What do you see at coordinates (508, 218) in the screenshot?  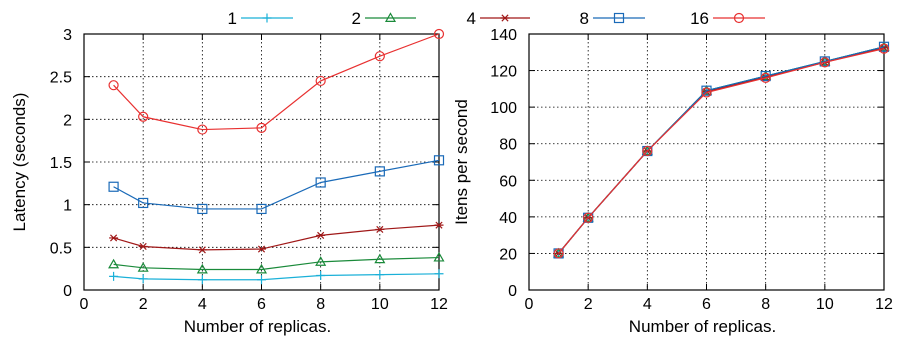 I see `y-tick-label: 40` at bounding box center [508, 218].